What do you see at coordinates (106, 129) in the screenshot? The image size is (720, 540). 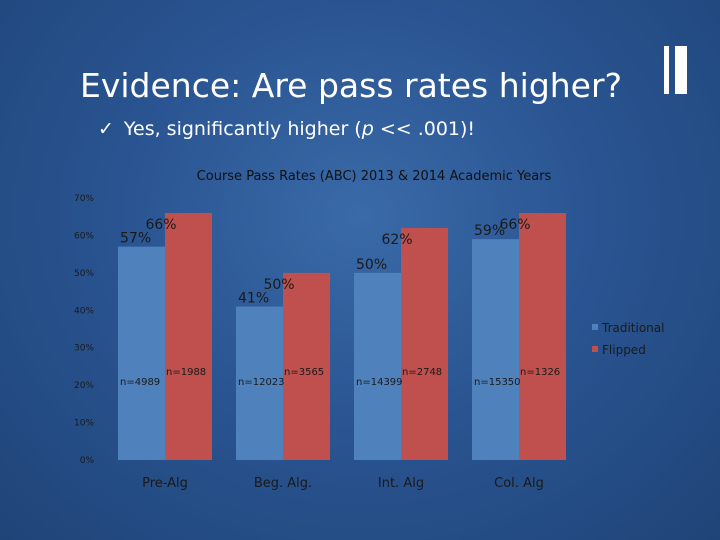 I see `check-icon: ✓` at bounding box center [106, 129].